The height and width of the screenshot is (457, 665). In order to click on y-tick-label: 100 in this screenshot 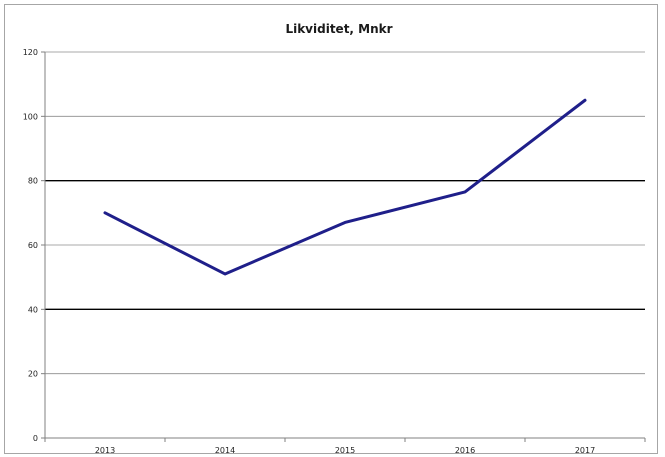, I will do `click(30, 116)`.